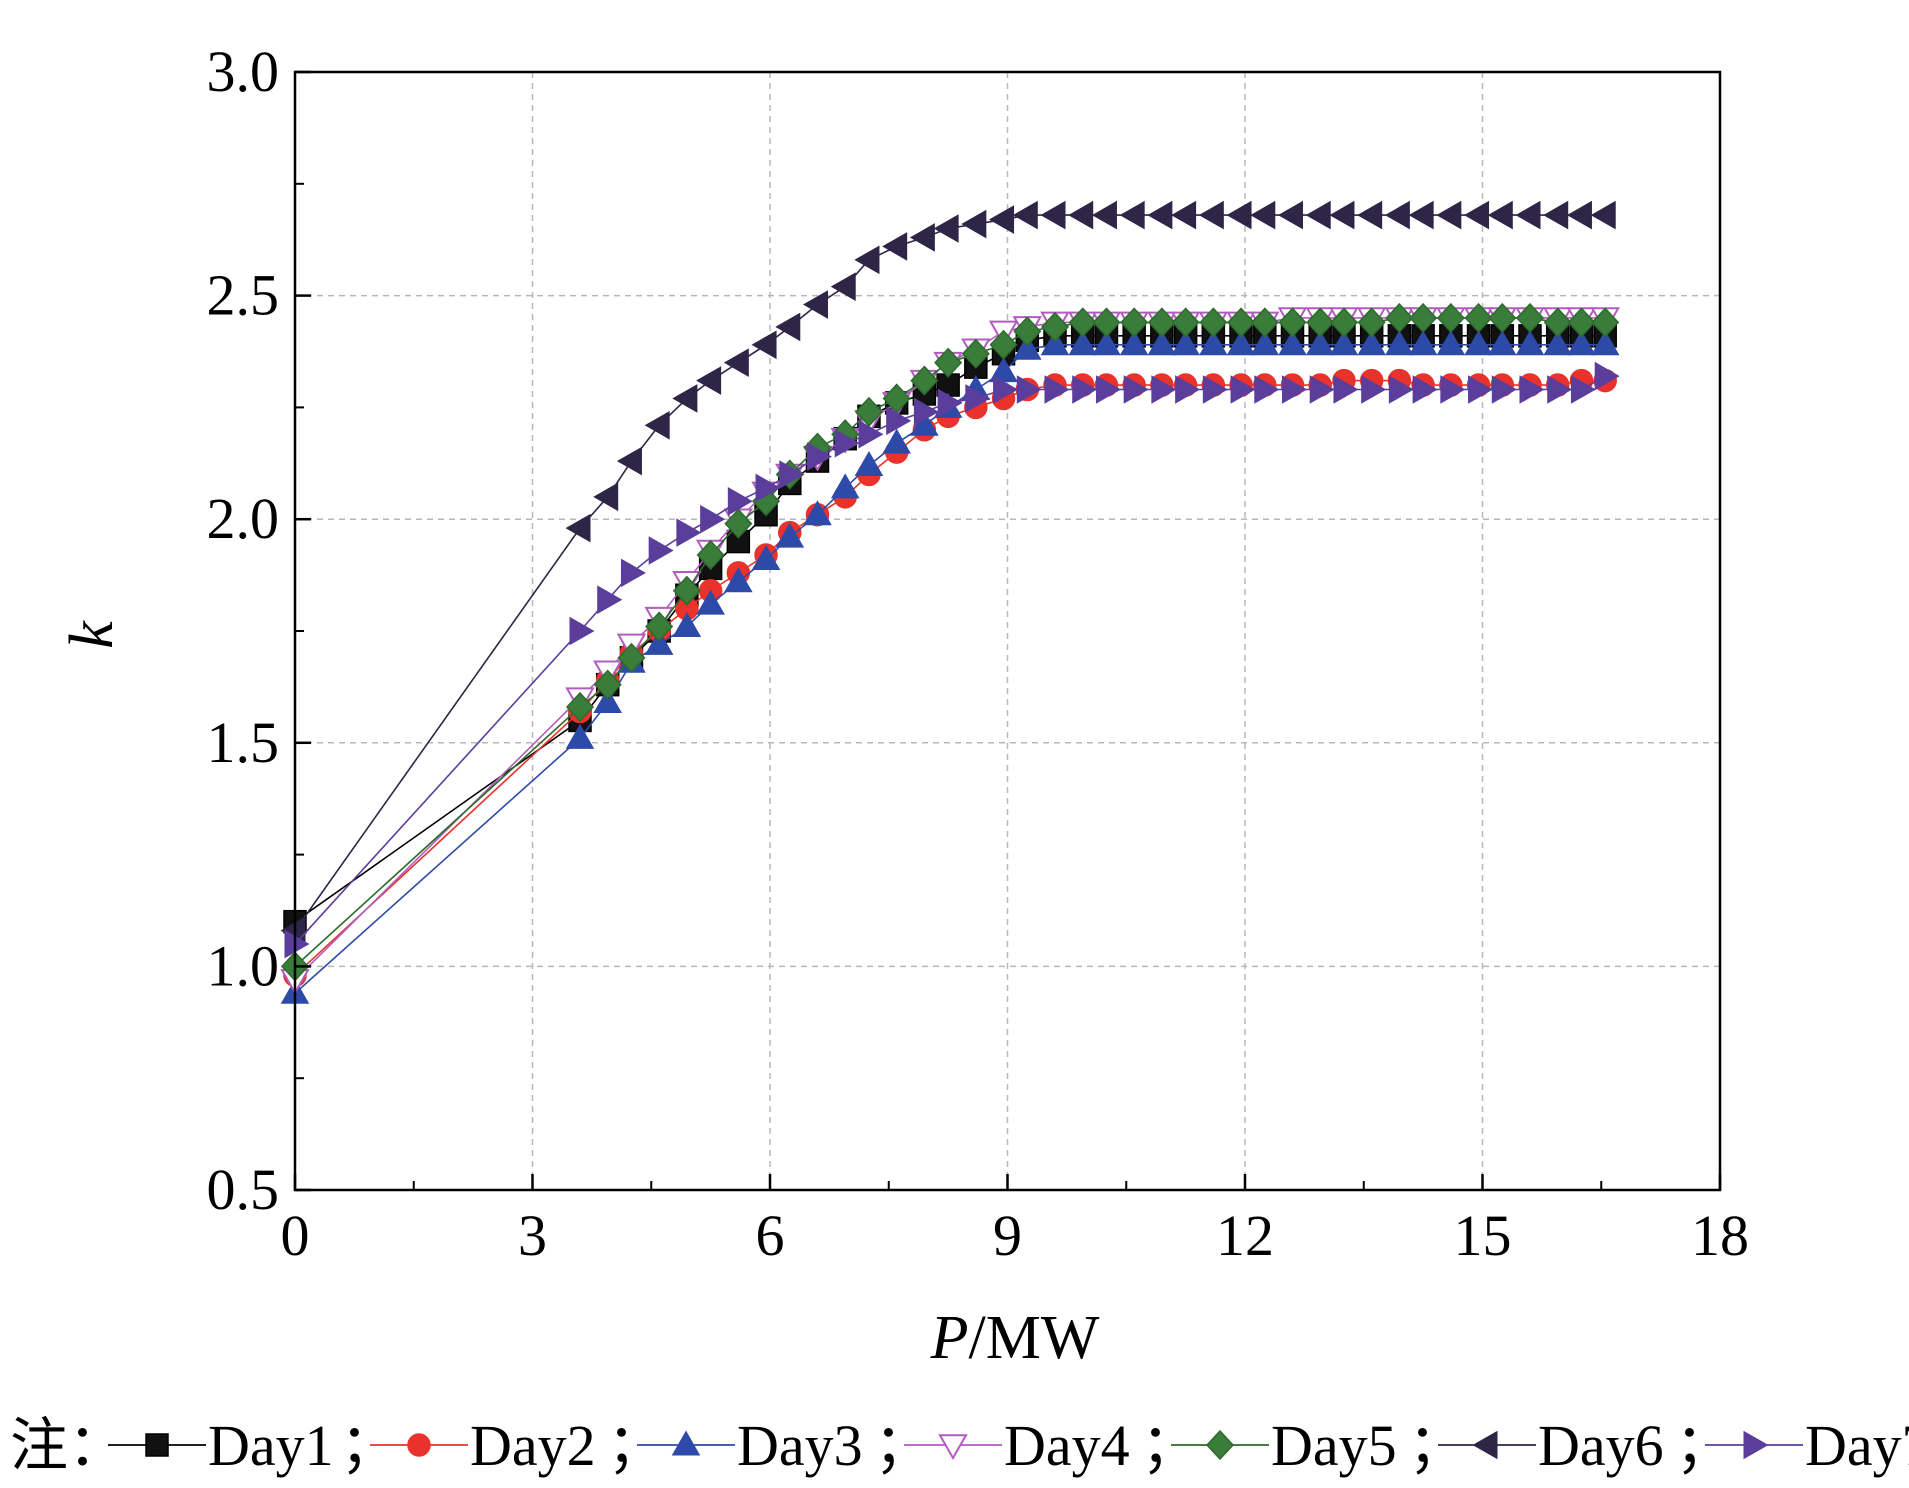 The image size is (1909, 1488). I want to click on x-tick-label: 9, so click(1007, 1235).